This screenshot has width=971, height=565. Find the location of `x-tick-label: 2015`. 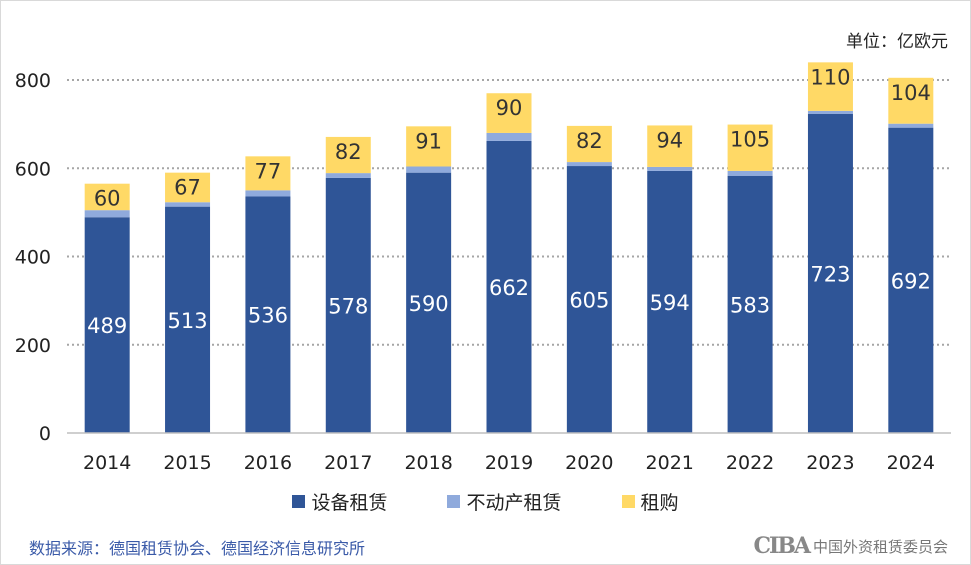

x-tick-label: 2015 is located at coordinates (187, 463).